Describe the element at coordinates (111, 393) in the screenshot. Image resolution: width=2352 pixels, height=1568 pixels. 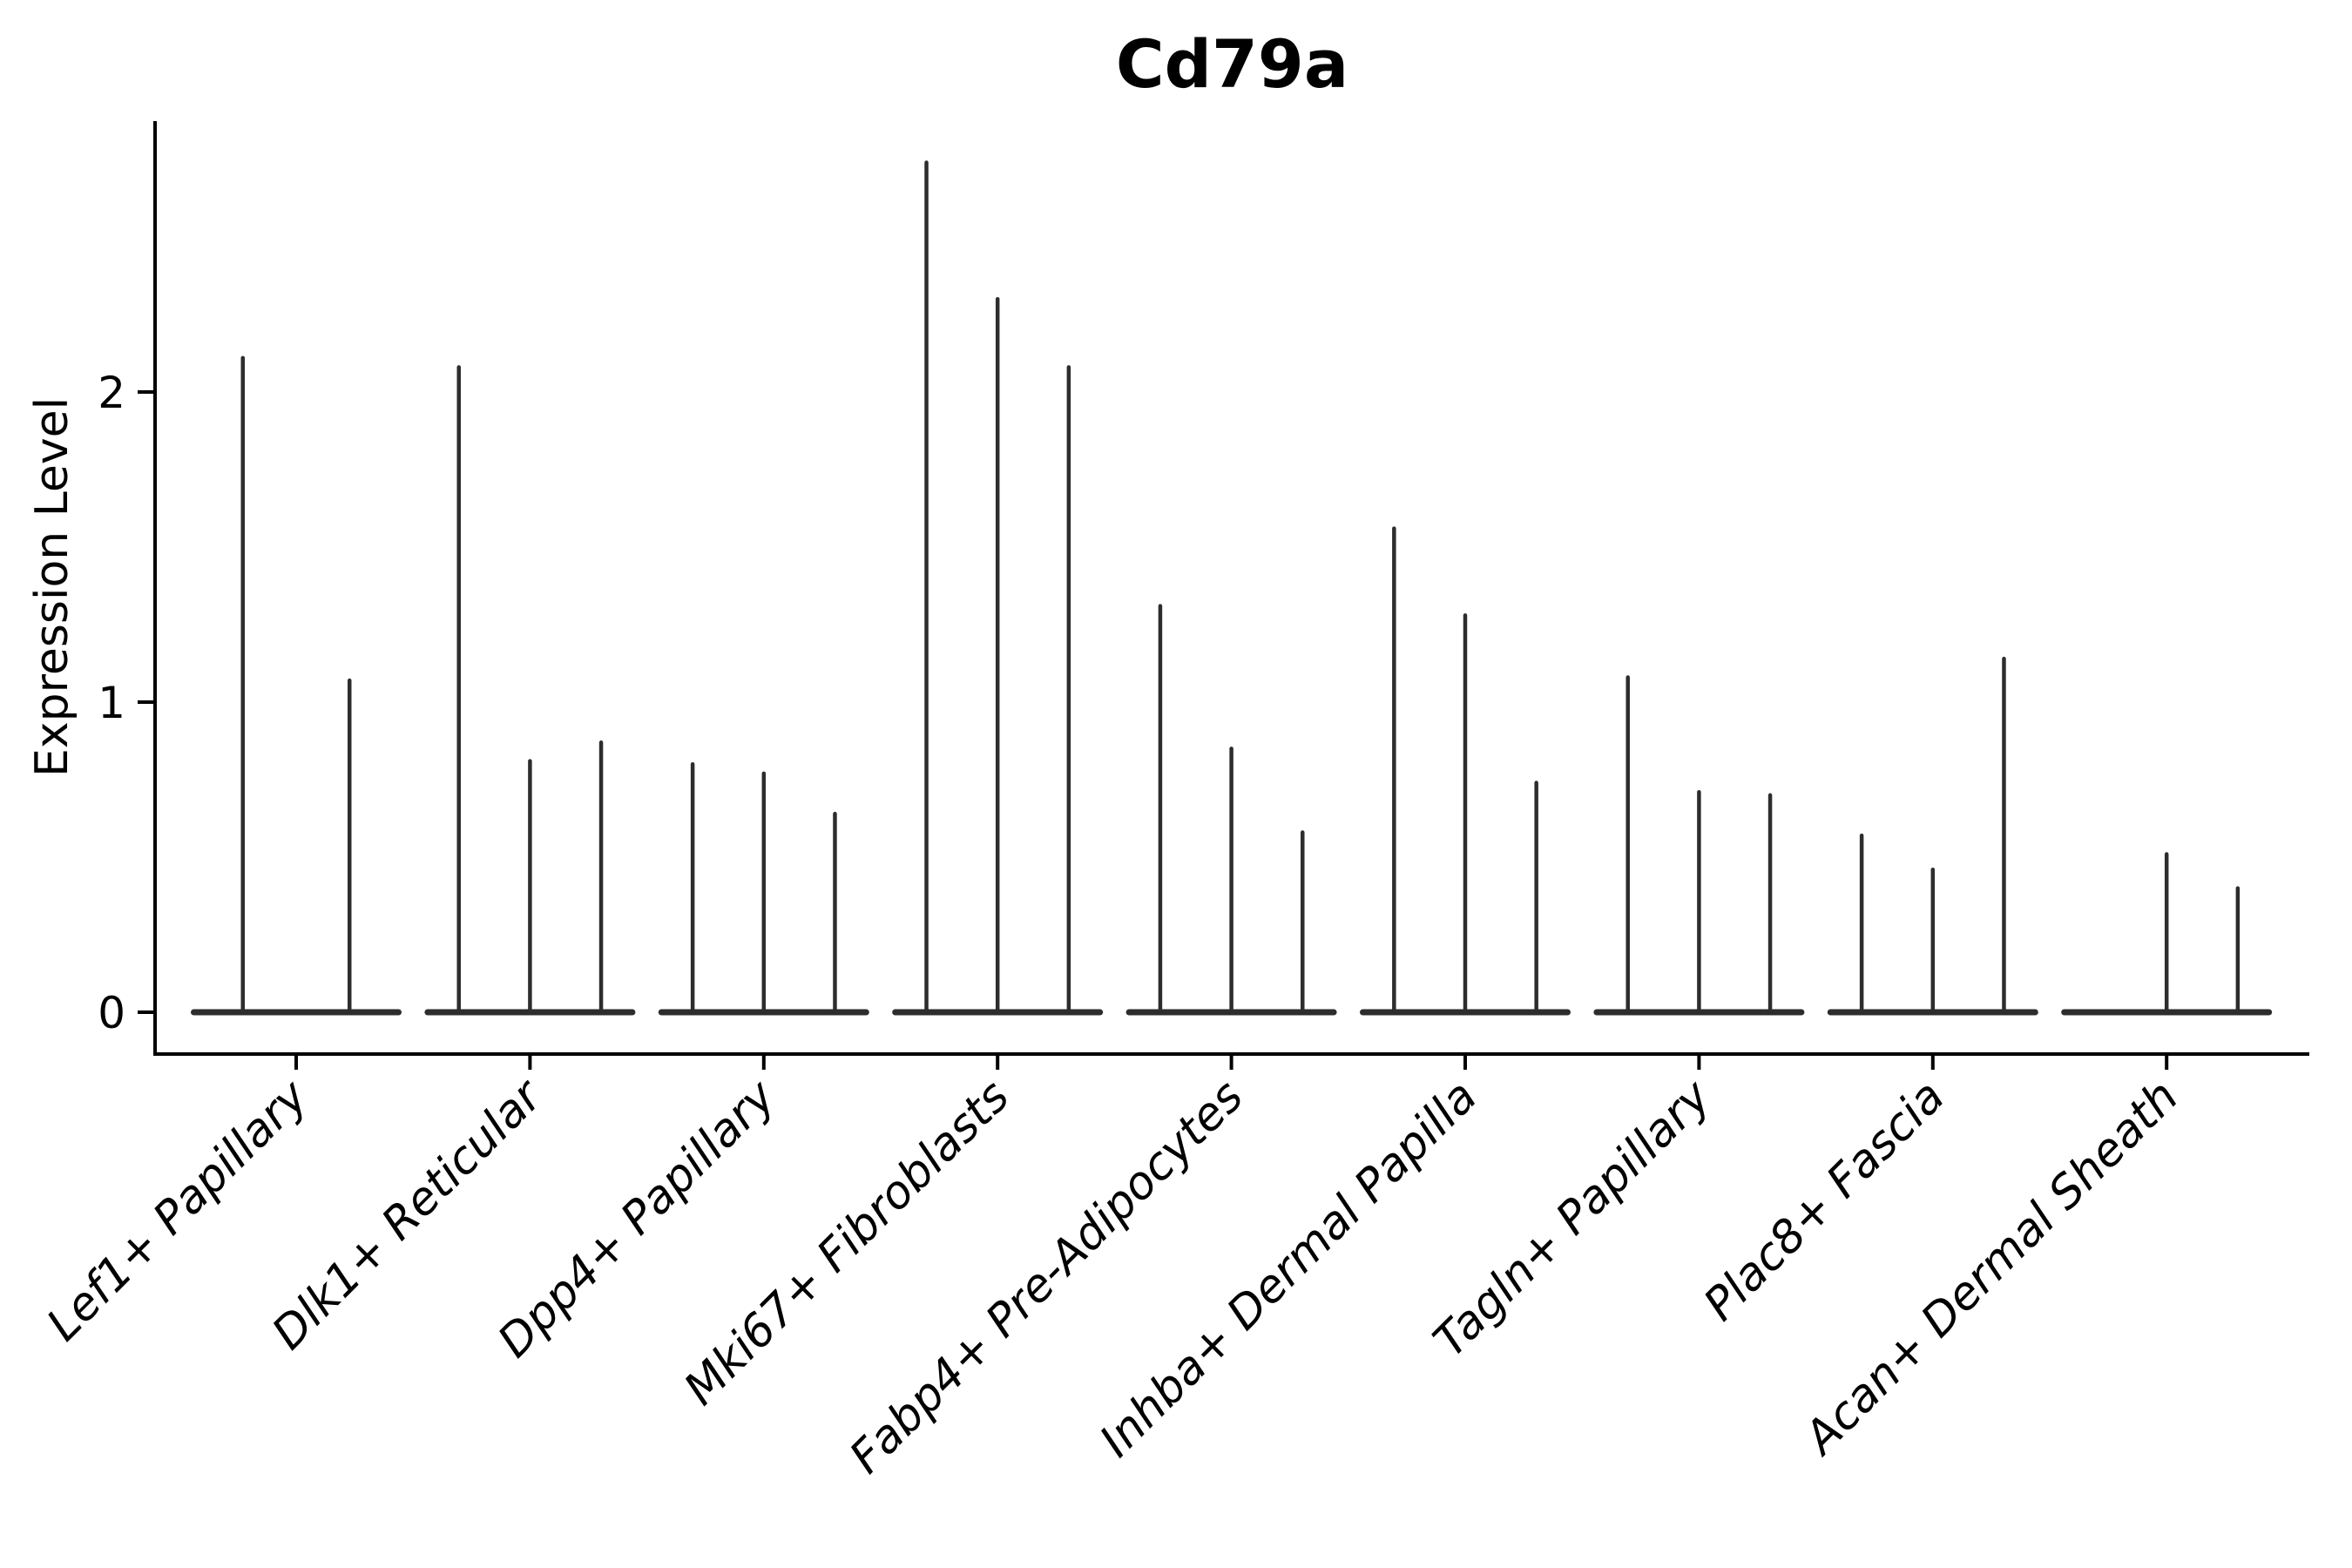
I see `y-tick-label: 2` at that location.